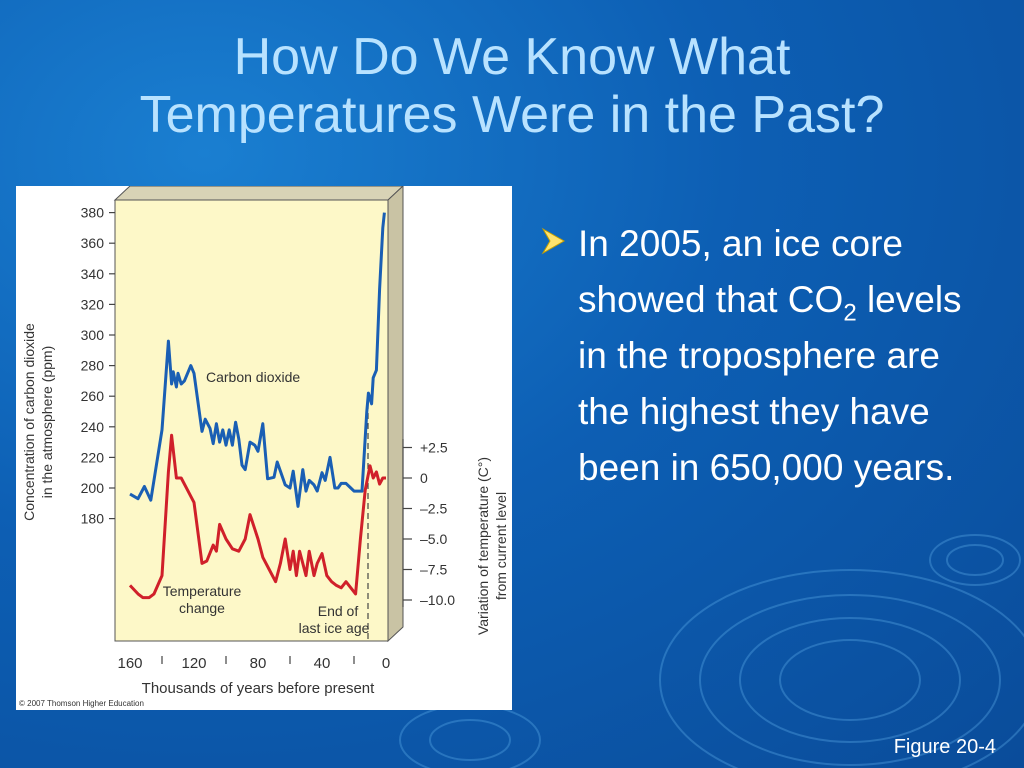 This screenshot has width=1024, height=768. Describe the element at coordinates (253, 377) in the screenshot. I see `co2-annotation: Carbon dioxide` at that location.